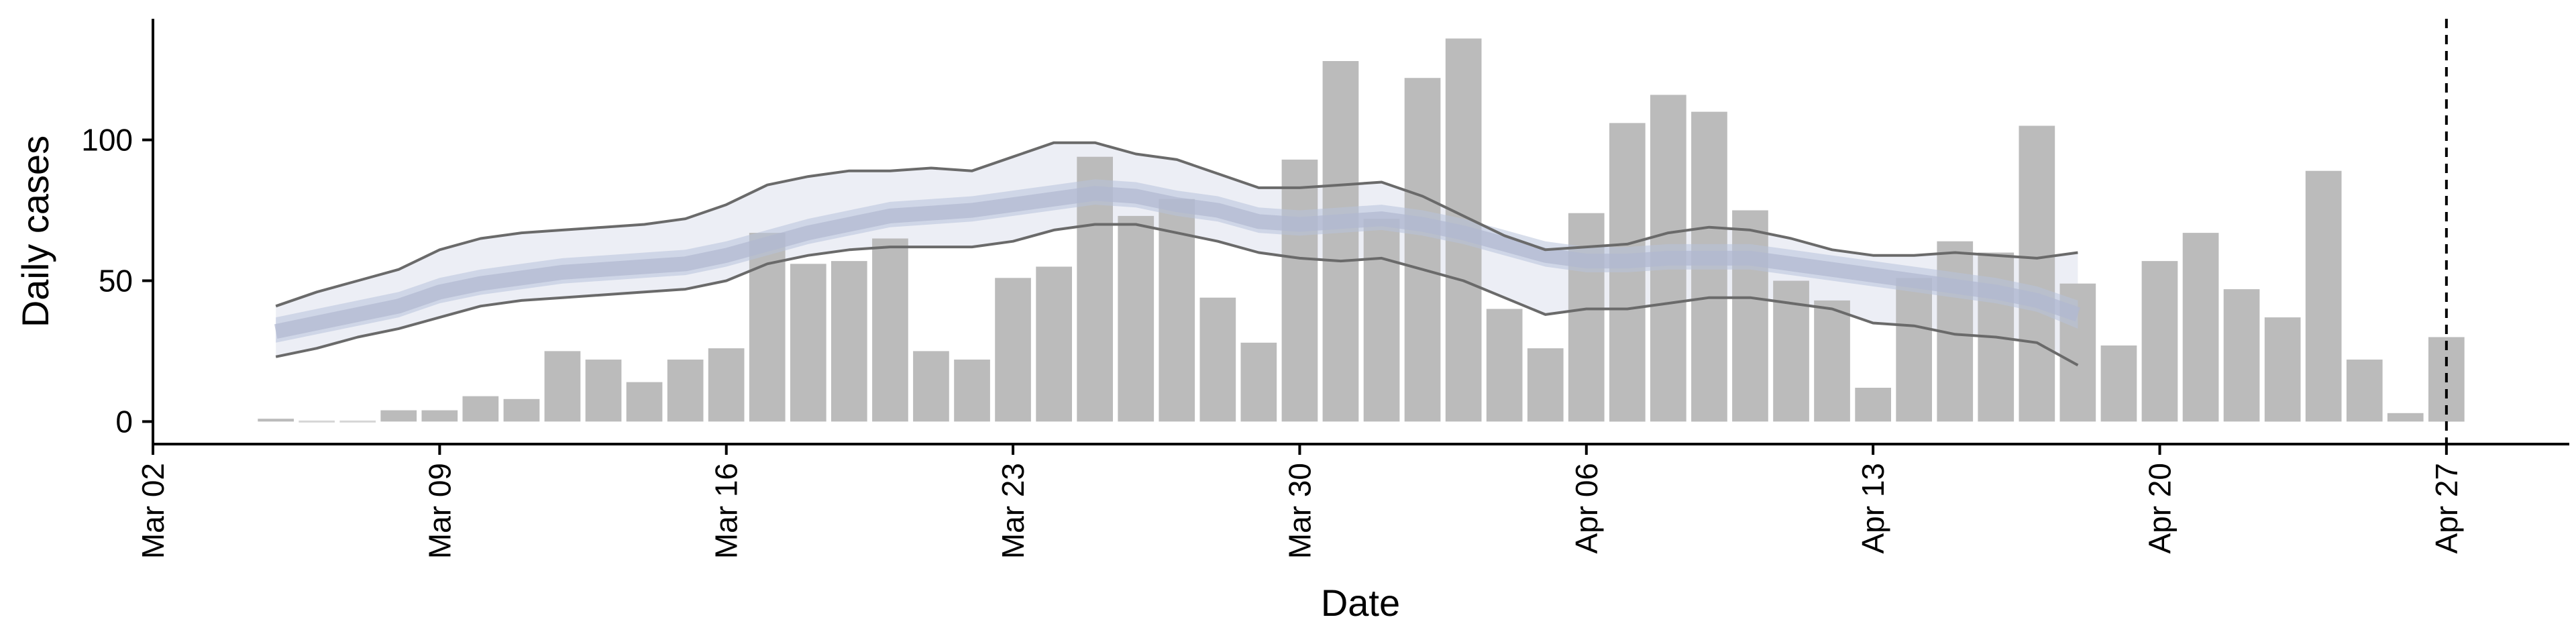 This screenshot has height=644, width=2576. What do you see at coordinates (124, 421) in the screenshot?
I see `y-tick-label: 0` at bounding box center [124, 421].